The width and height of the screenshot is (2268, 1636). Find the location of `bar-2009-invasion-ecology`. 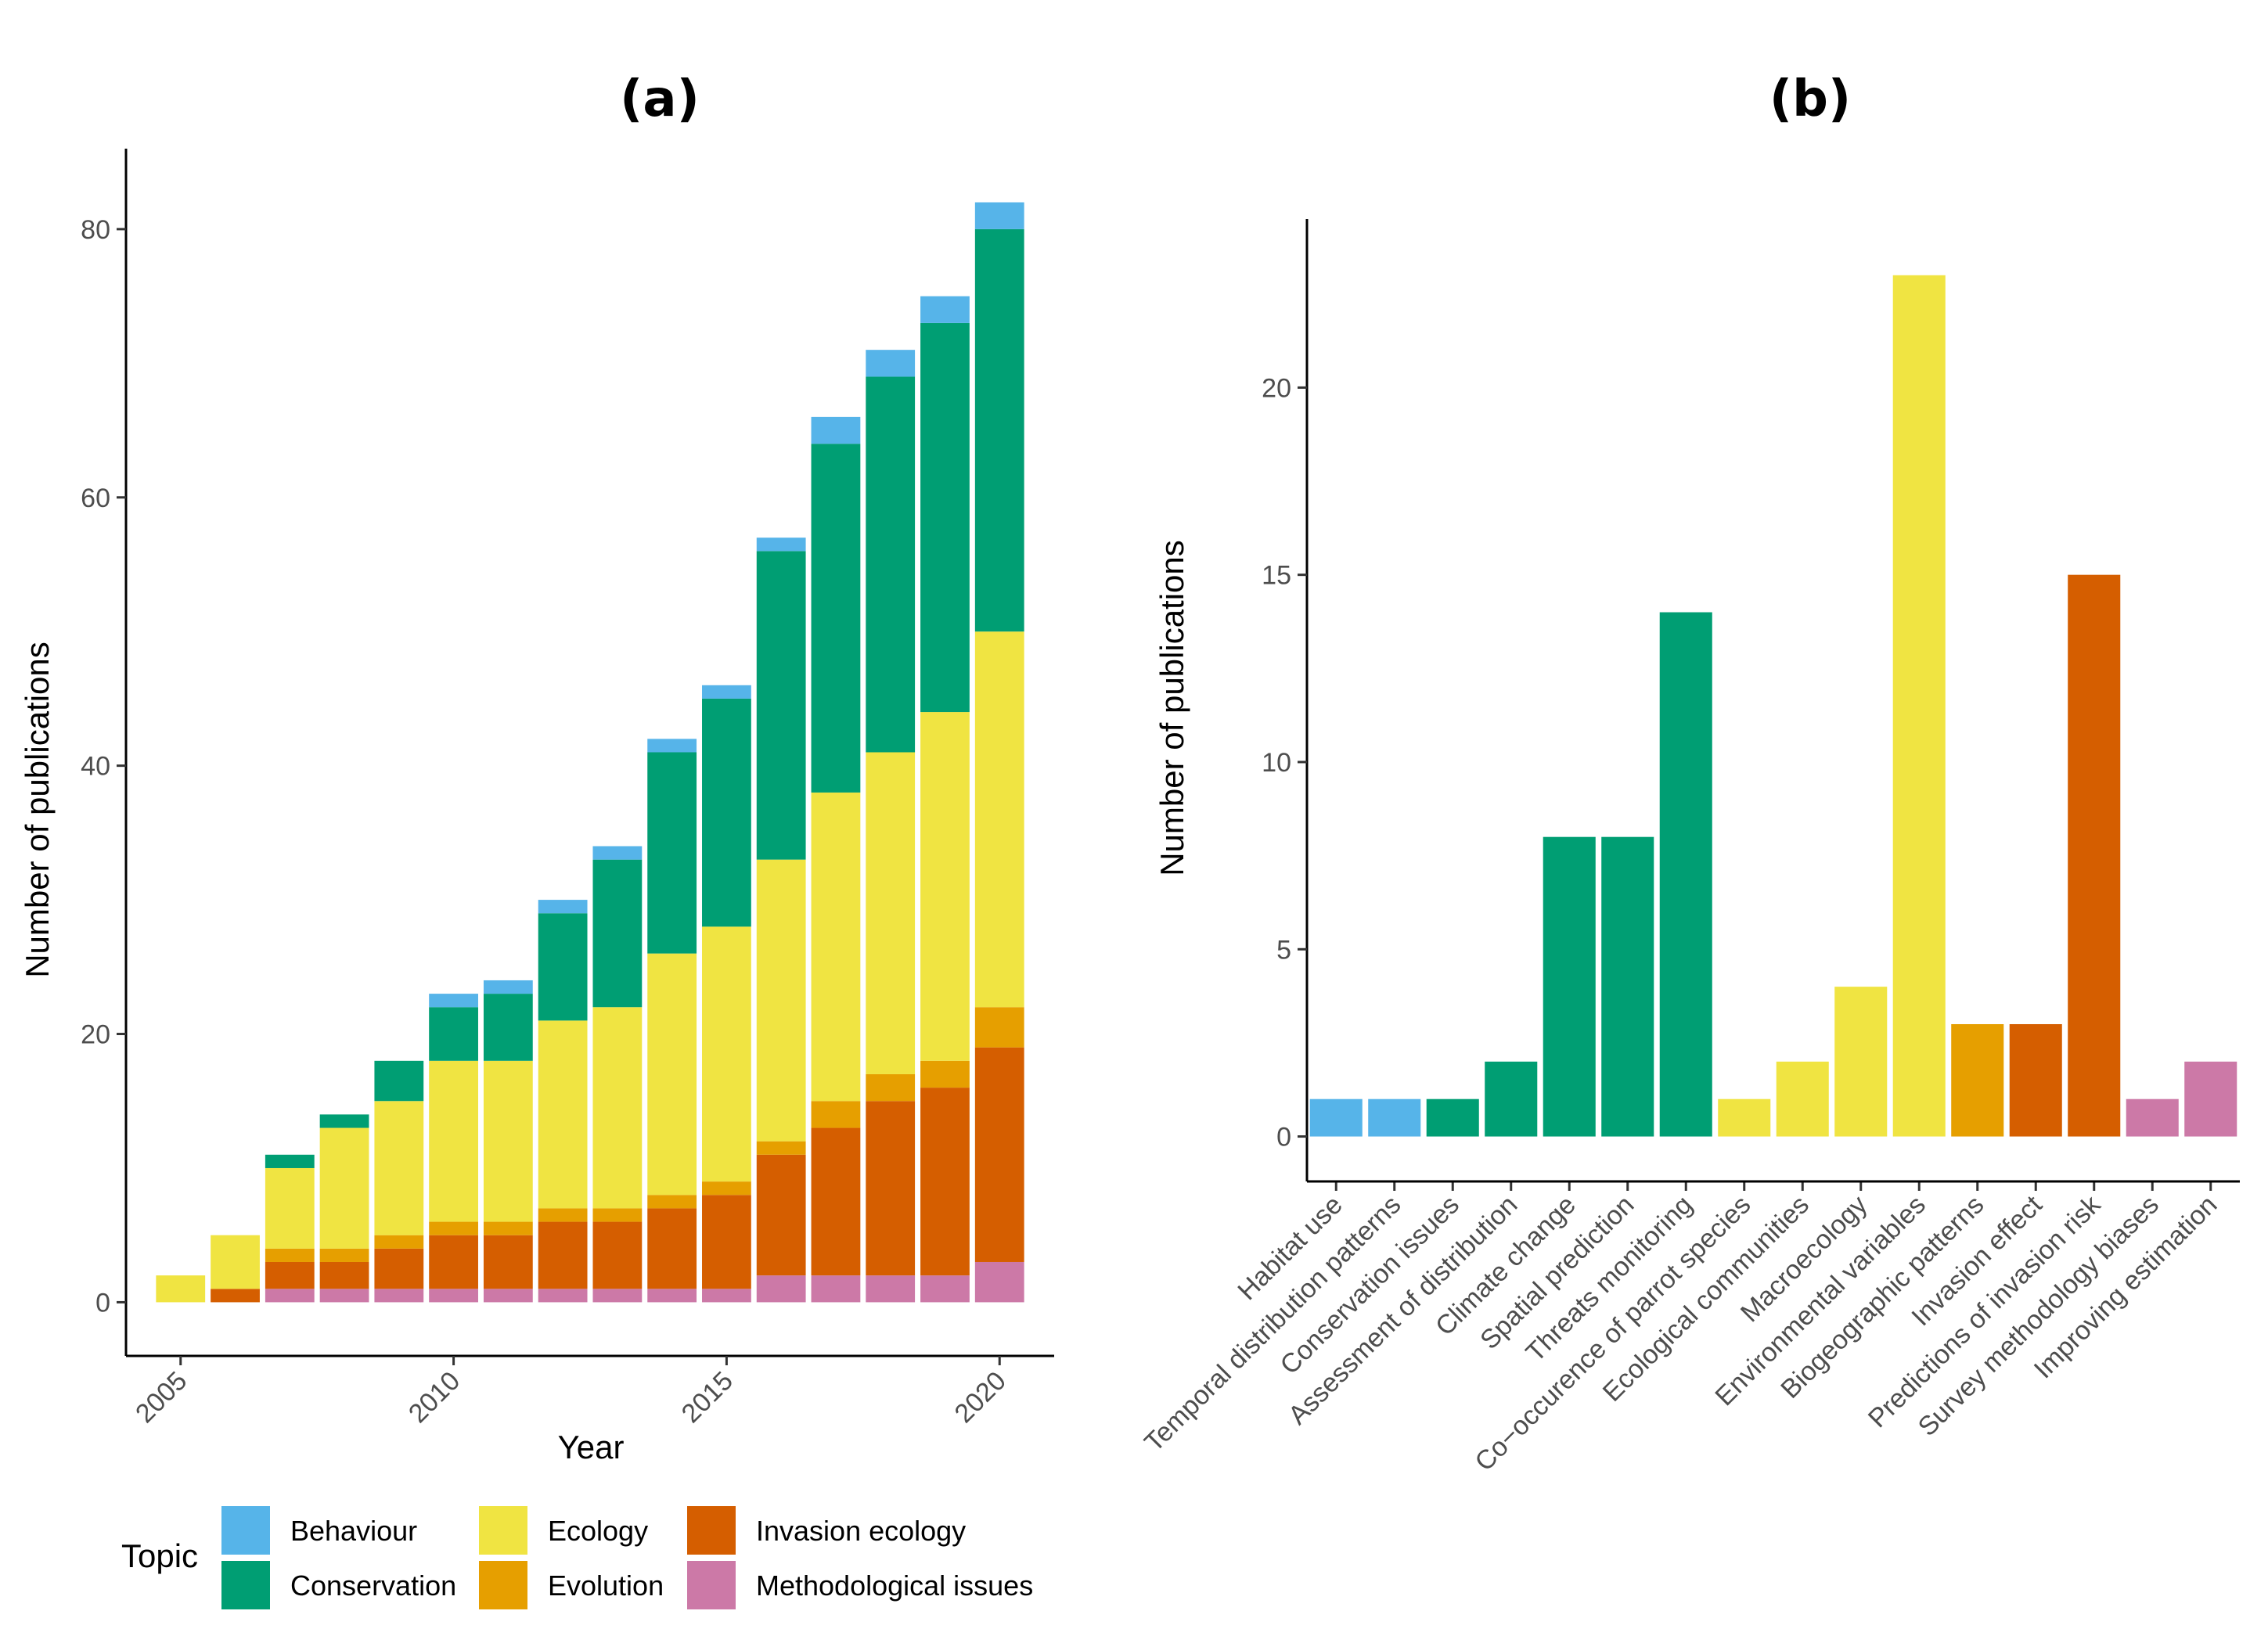

bar-2009-invasion-ecology is located at coordinates (399, 1268).